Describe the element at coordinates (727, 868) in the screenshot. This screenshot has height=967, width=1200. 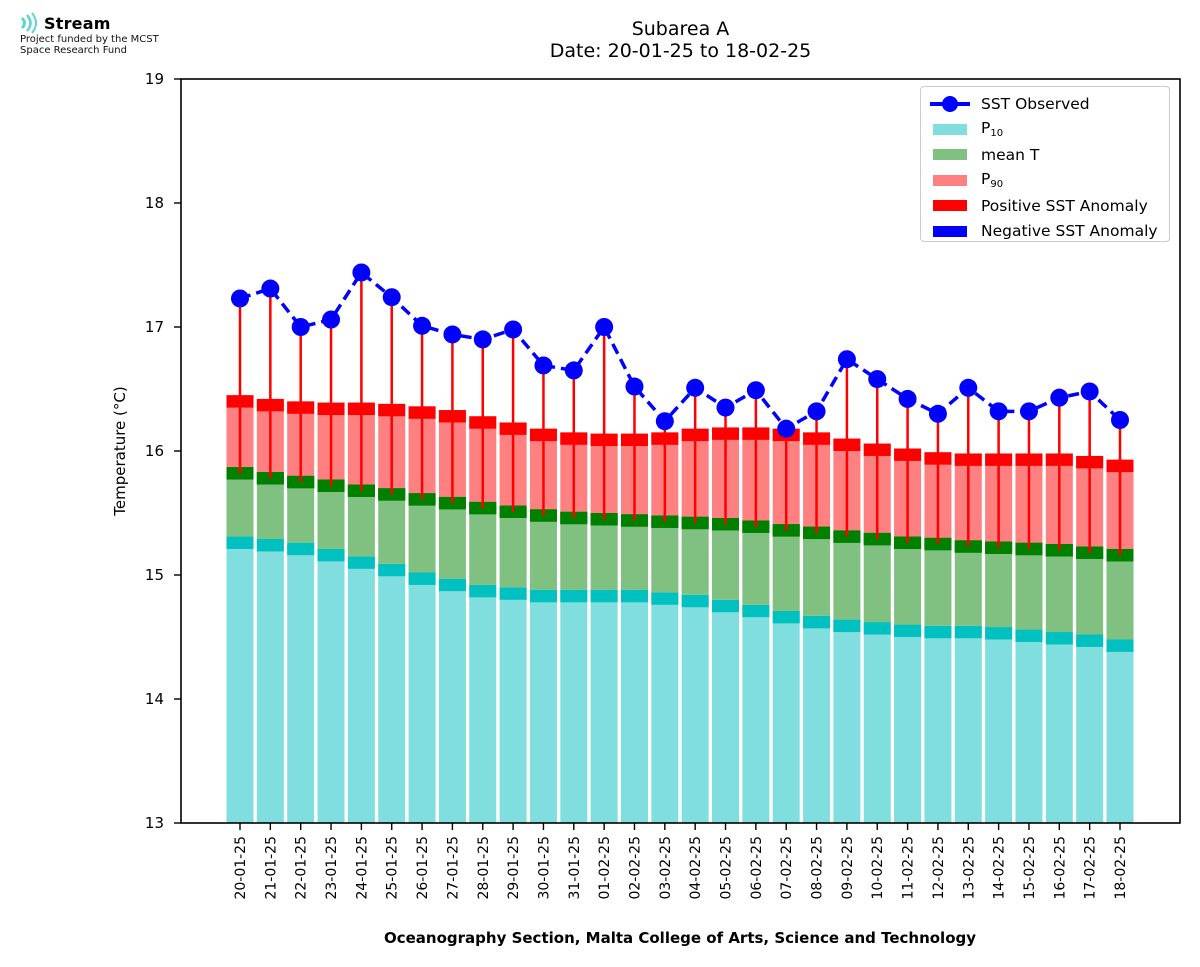
I see `x-tick-label: 05-02-25` at that location.